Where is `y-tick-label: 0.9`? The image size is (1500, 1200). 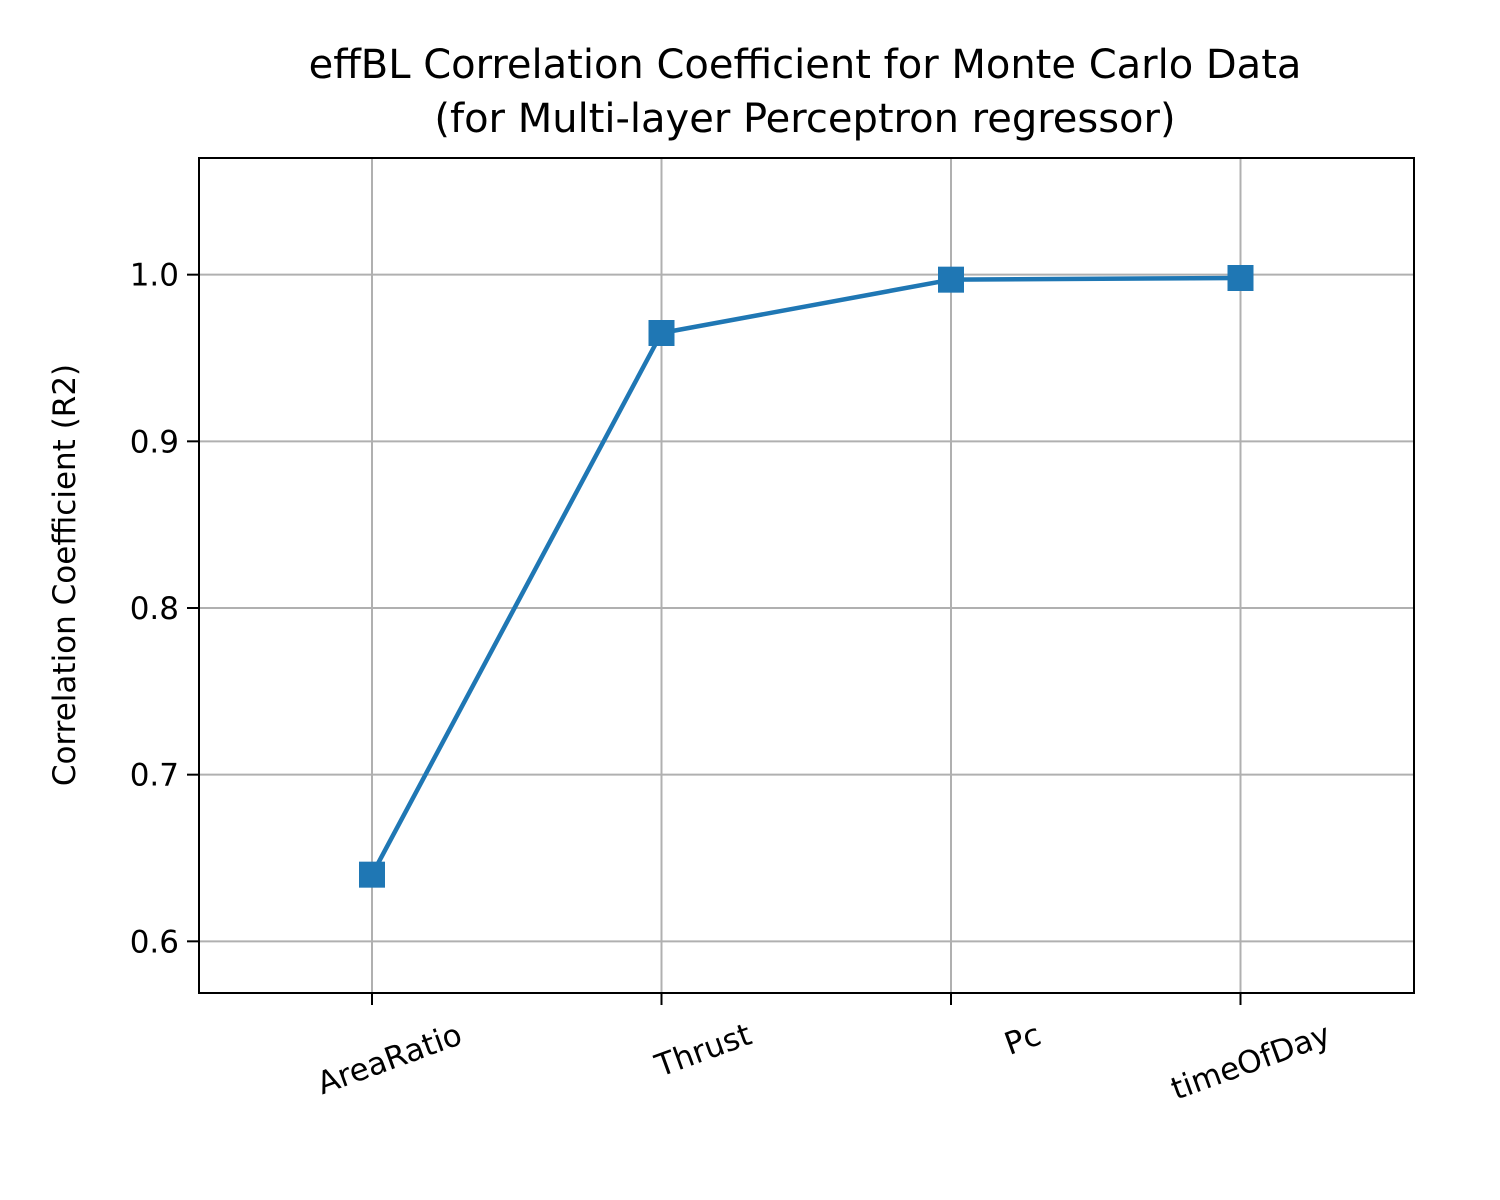 y-tick-label: 0.9 is located at coordinates (154, 442).